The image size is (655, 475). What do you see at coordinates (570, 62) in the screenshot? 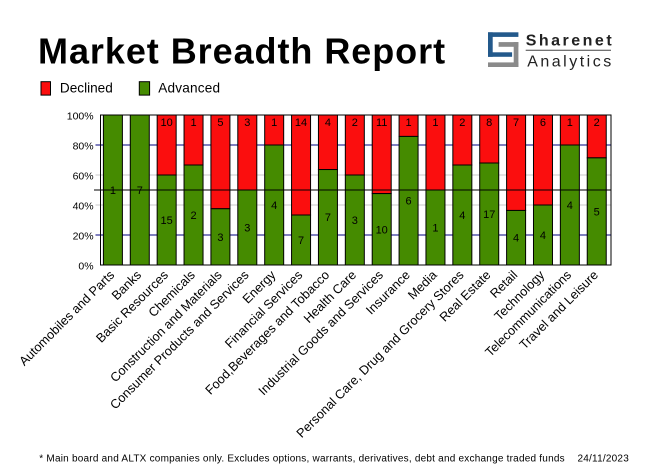
I see `svg-text: Analytics` at bounding box center [570, 62].